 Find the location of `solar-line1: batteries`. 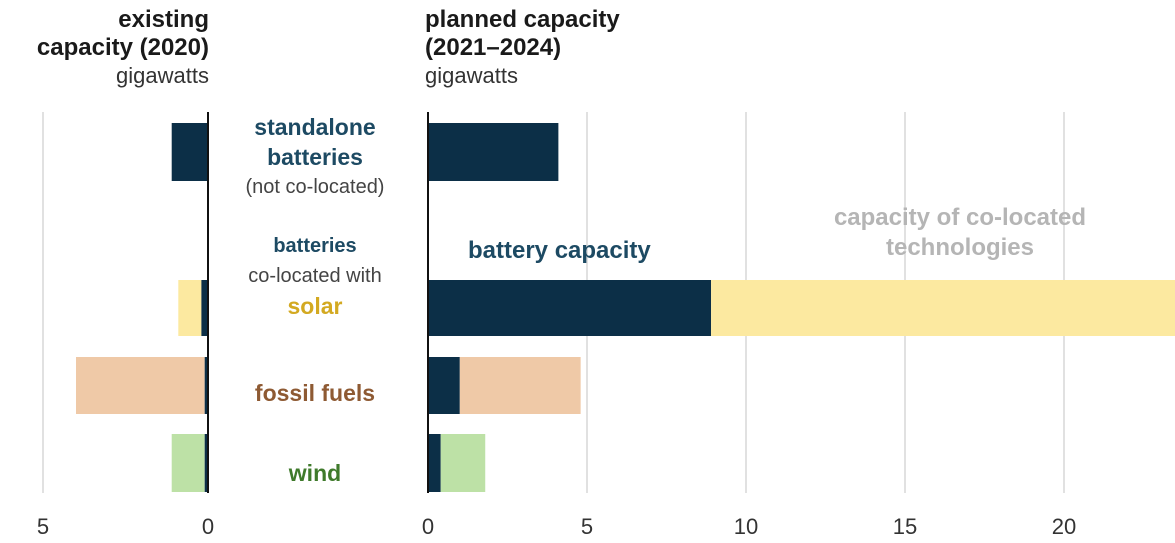

solar-line1: batteries is located at coordinates (315, 246).